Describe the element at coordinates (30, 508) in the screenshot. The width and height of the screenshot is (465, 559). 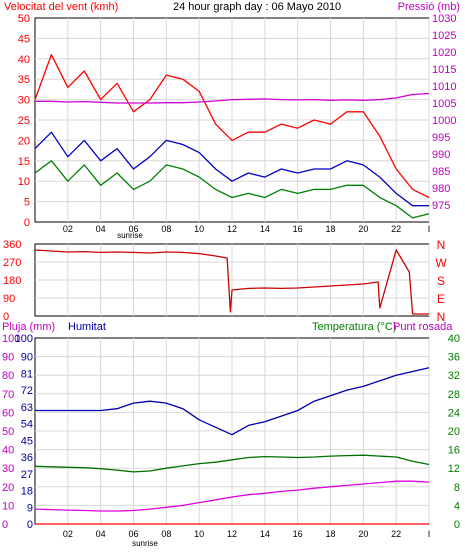
I see `y-tick-label: 9` at that location.